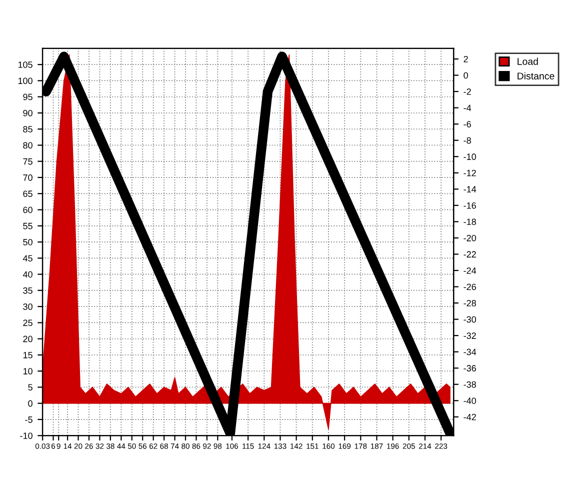 The width and height of the screenshot is (567, 484). What do you see at coordinates (470, 270) in the screenshot?
I see `y2-tick-label: -24` at bounding box center [470, 270].